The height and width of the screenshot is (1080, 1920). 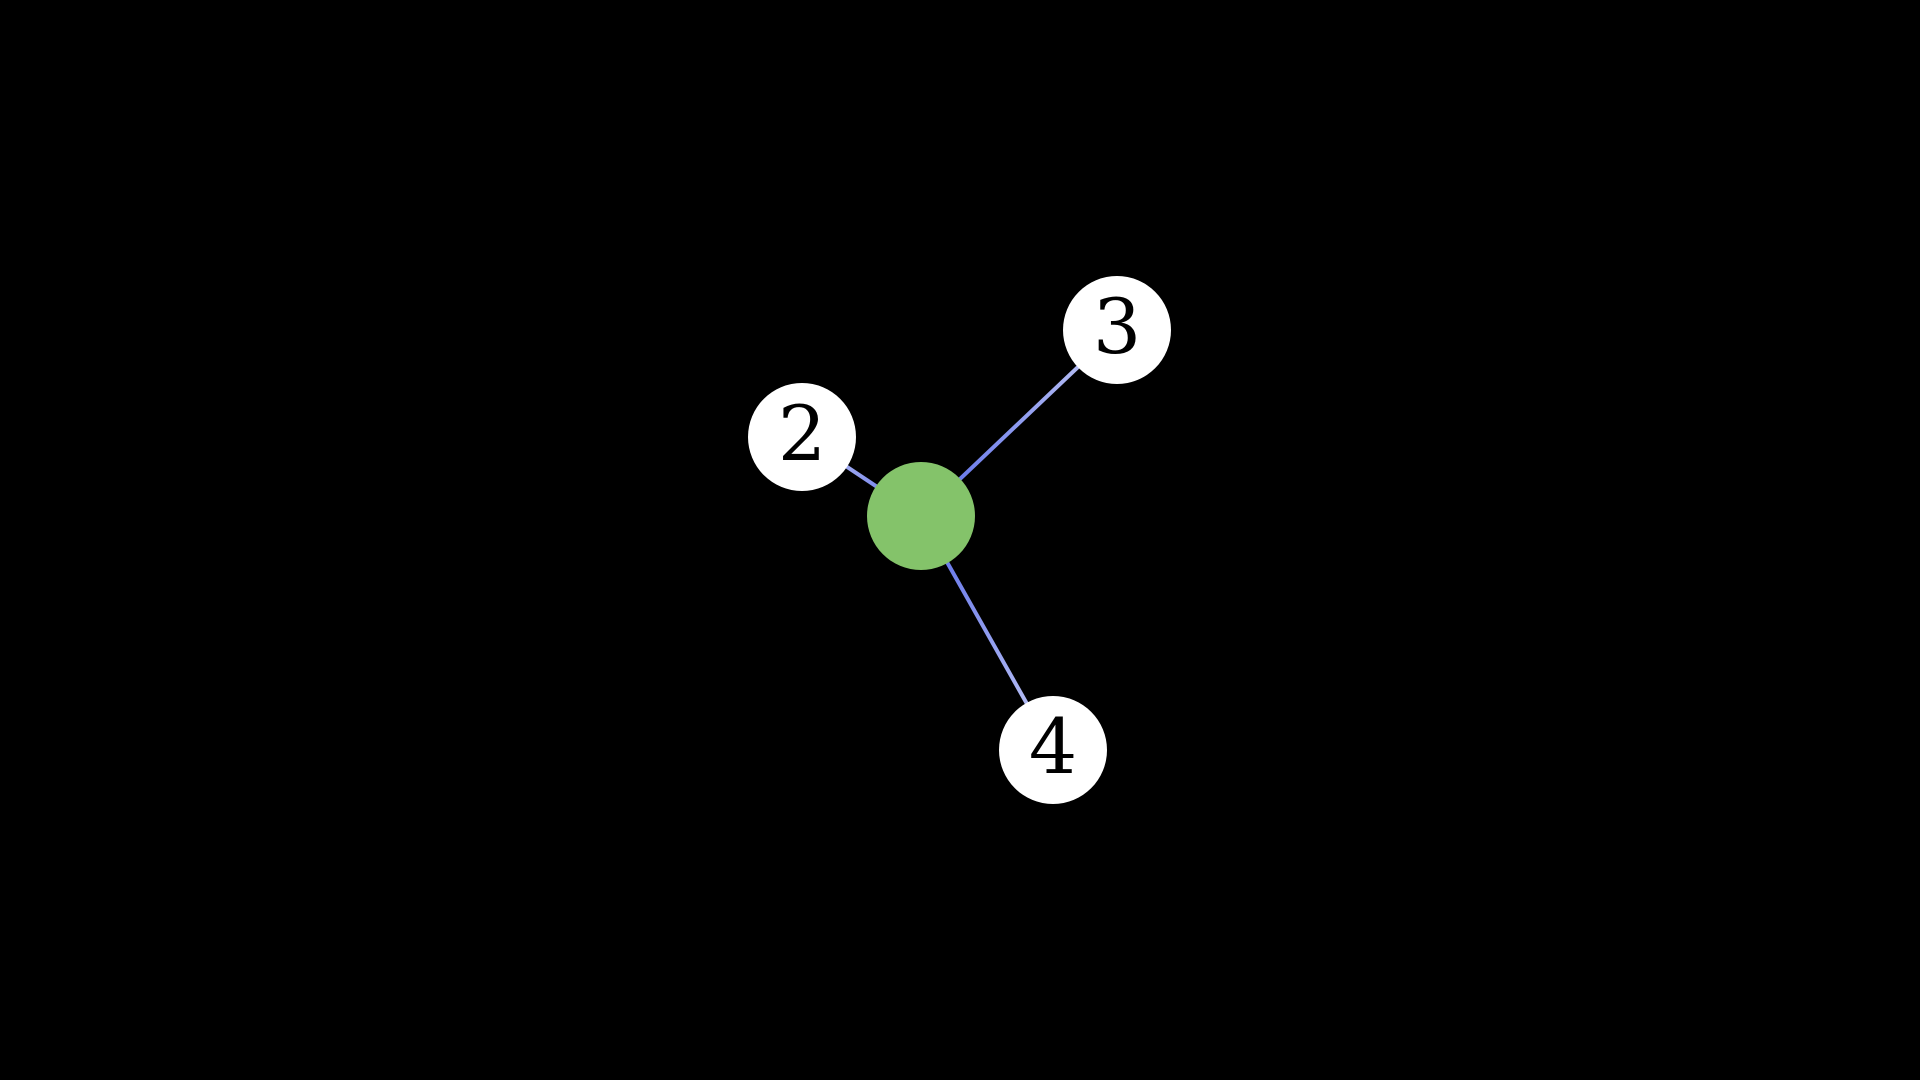 I want to click on node-4: 4, so click(x=1053, y=750).